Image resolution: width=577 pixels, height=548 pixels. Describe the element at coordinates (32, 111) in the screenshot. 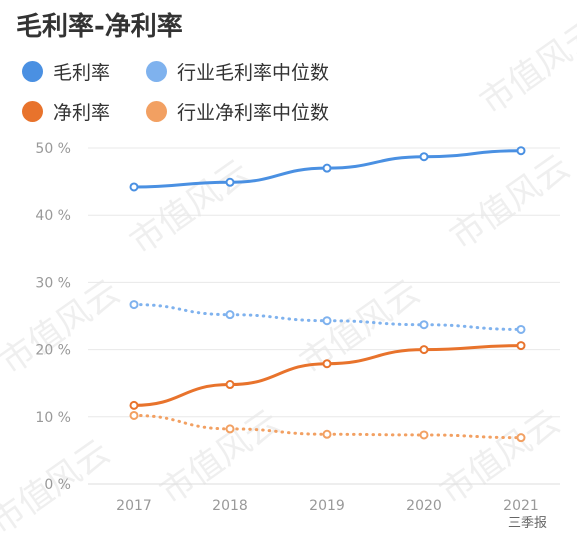

I see `legend-dot-net-margin` at that location.